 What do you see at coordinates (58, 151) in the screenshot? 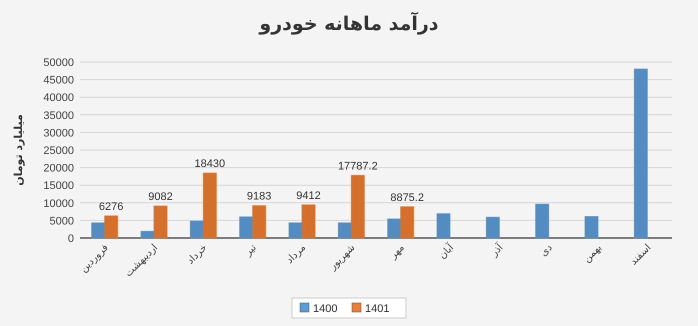
I see `y-tick-label: 25000` at bounding box center [58, 151].